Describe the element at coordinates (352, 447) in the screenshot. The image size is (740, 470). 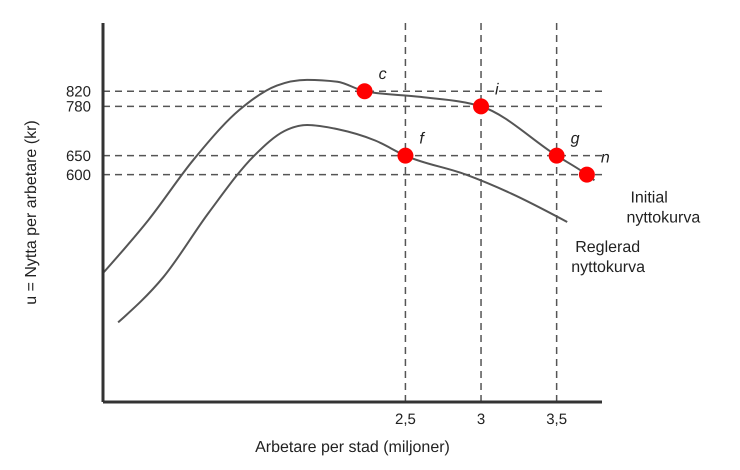
I see `x-axis-title: Arbetare per stad (miljoner)` at that location.